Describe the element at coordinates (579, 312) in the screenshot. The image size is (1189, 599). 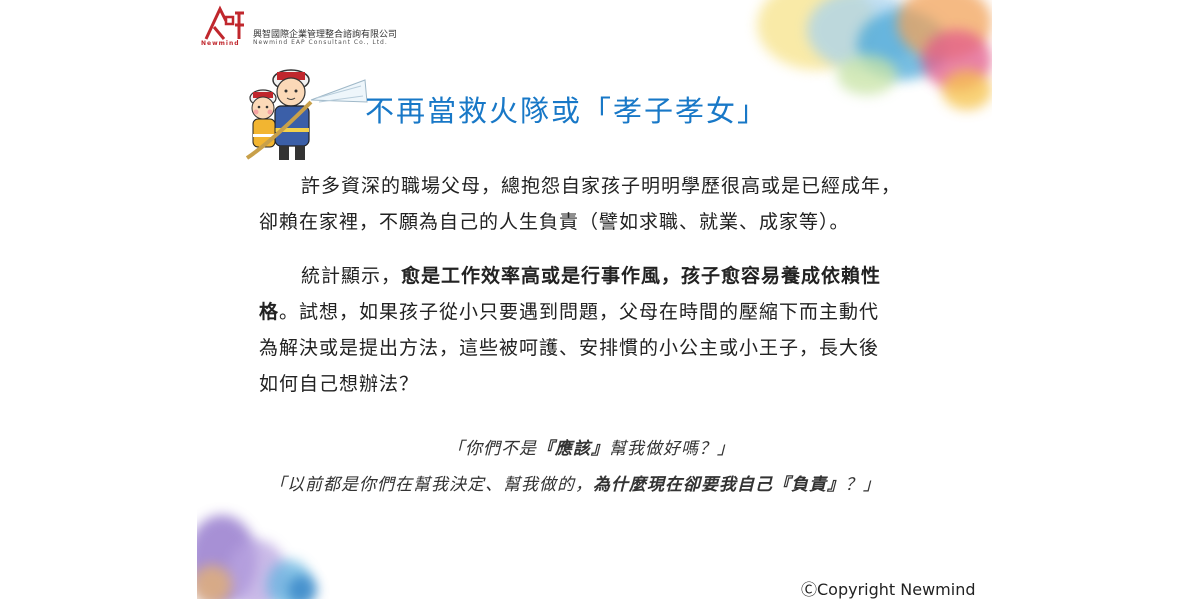
I see `paragraph-2-line-2-plain: 。試想，如果孩子從小只要遇到問題，父母在時間的壓縮下而主動代` at that location.